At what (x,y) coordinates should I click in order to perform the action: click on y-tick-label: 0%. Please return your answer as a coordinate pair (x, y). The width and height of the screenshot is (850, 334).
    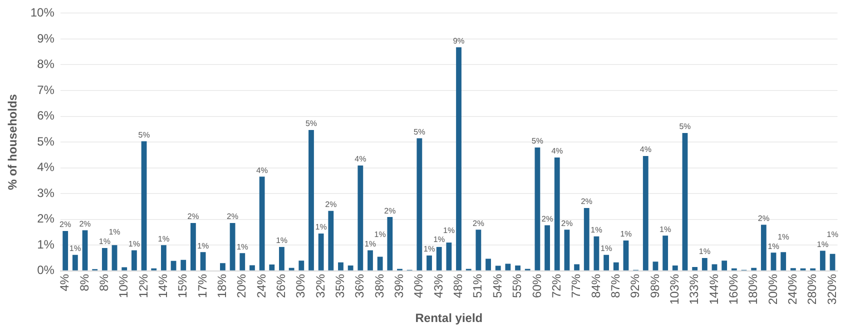
    Looking at the image, I should click on (46, 270).